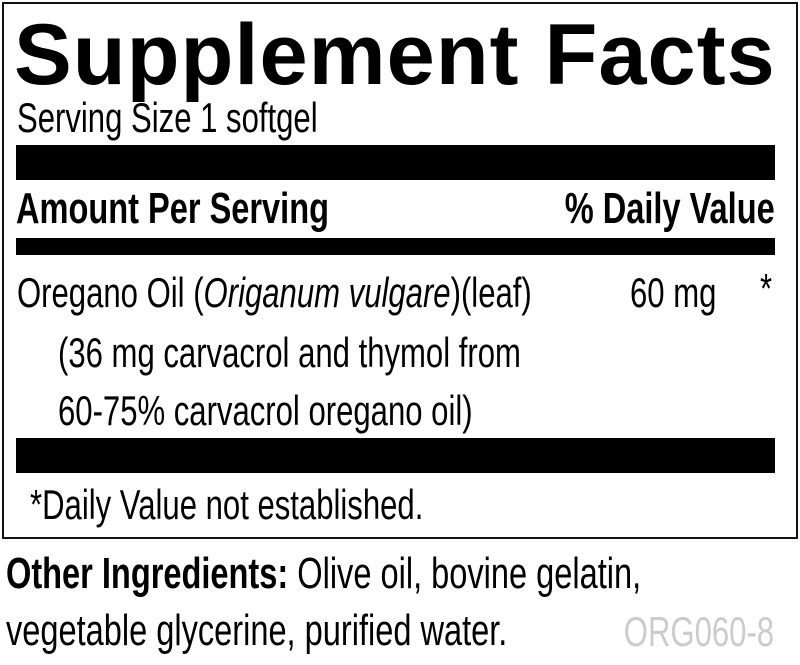 This screenshot has height=665, width=800. I want to click on ingredient-detail-line: 60-75% carvacrol oregano oil), so click(265, 410).